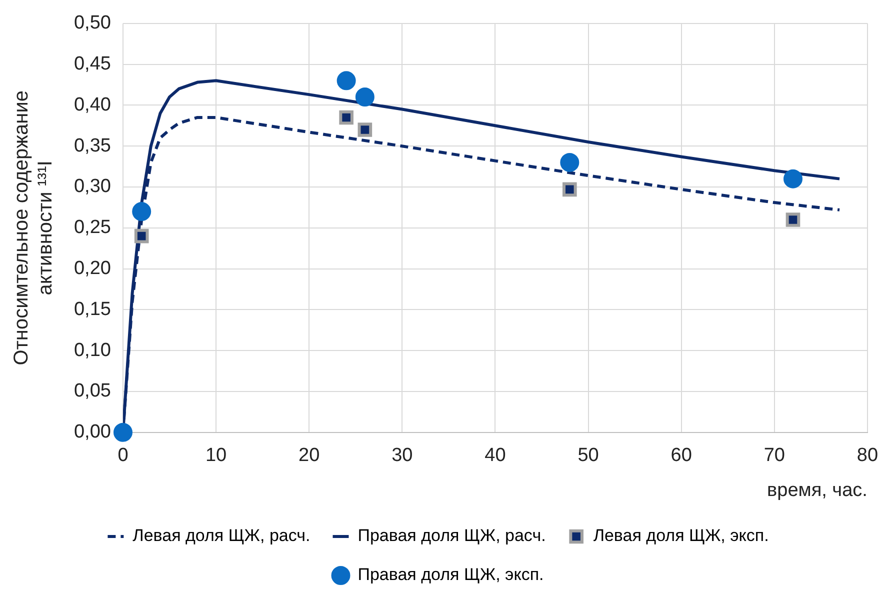  What do you see at coordinates (92, 145) in the screenshot?
I see `y-tick-label: 0,35` at bounding box center [92, 145].